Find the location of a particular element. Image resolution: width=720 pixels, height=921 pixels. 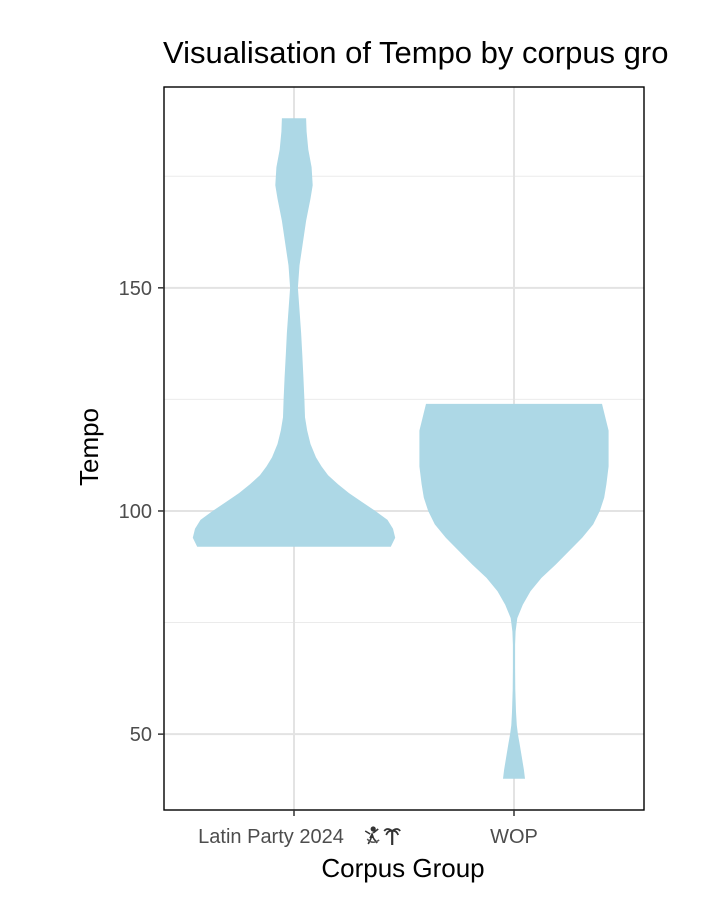

y-axis: 50 100 150 is located at coordinates (141, 512).